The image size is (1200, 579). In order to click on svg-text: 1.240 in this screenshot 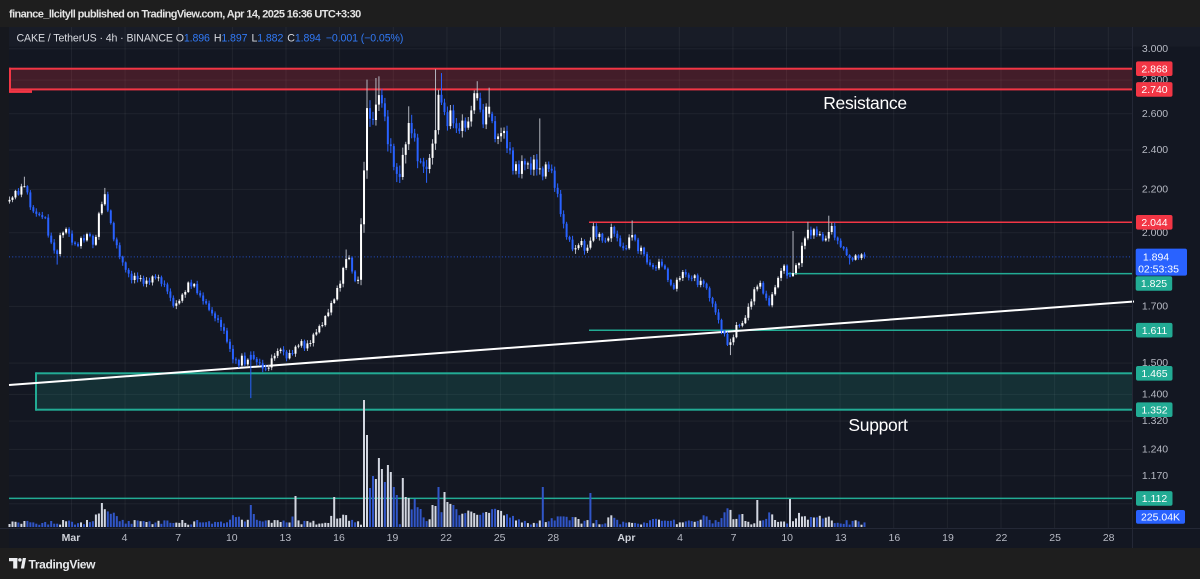, I will do `click(1155, 450)`.